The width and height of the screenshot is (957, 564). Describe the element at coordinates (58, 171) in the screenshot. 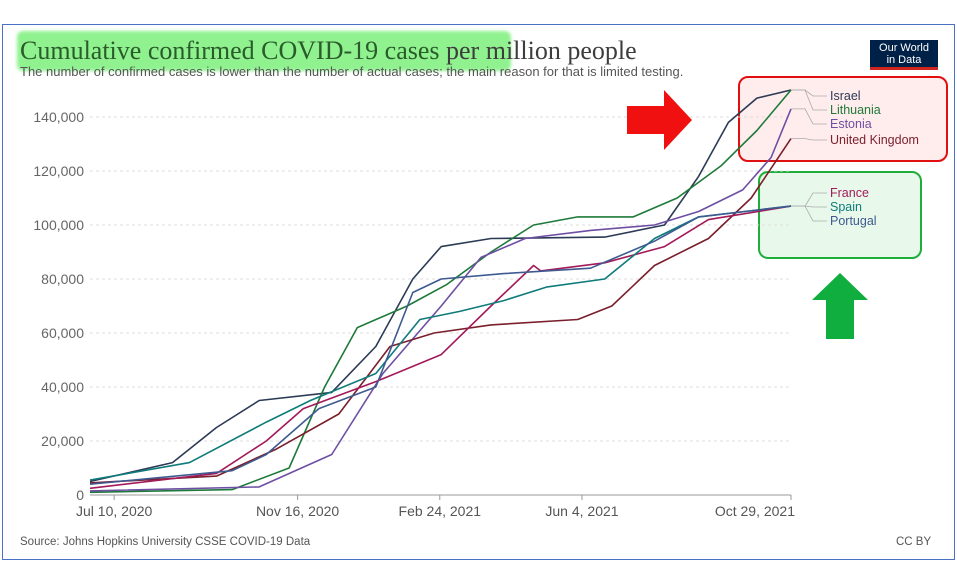

I see `y-tick-label: 120,000` at that location.